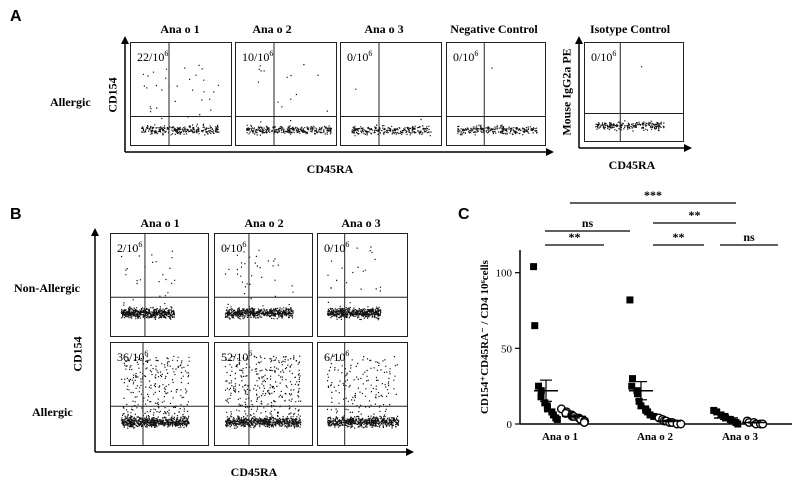 This screenshot has width=800, height=482. Describe the element at coordinates (70, 102) in the screenshot. I see `panel-a-row-label: Allergic` at that location.